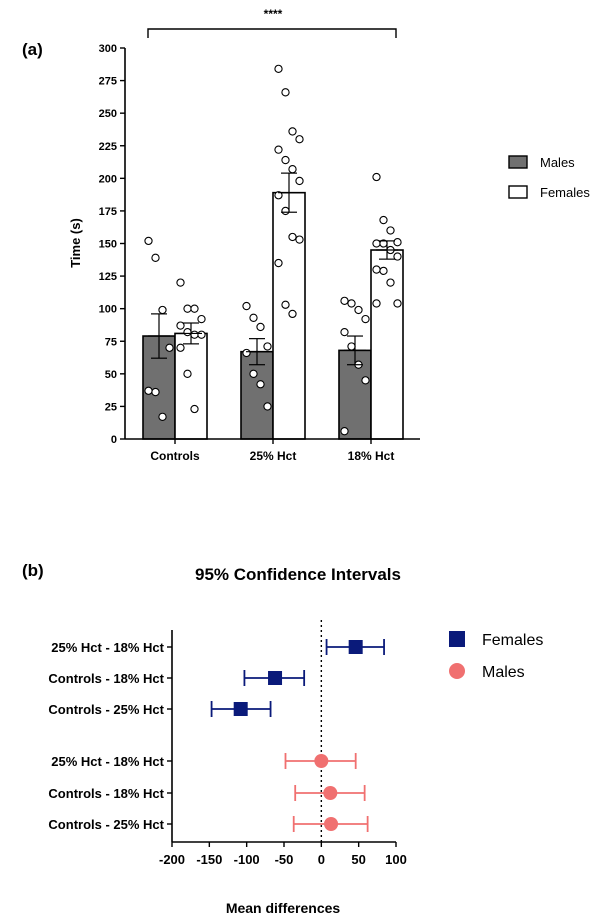 This screenshot has height=921, width=600. What do you see at coordinates (172, 859) in the screenshot?
I see `x-tick-label: -200` at bounding box center [172, 859].